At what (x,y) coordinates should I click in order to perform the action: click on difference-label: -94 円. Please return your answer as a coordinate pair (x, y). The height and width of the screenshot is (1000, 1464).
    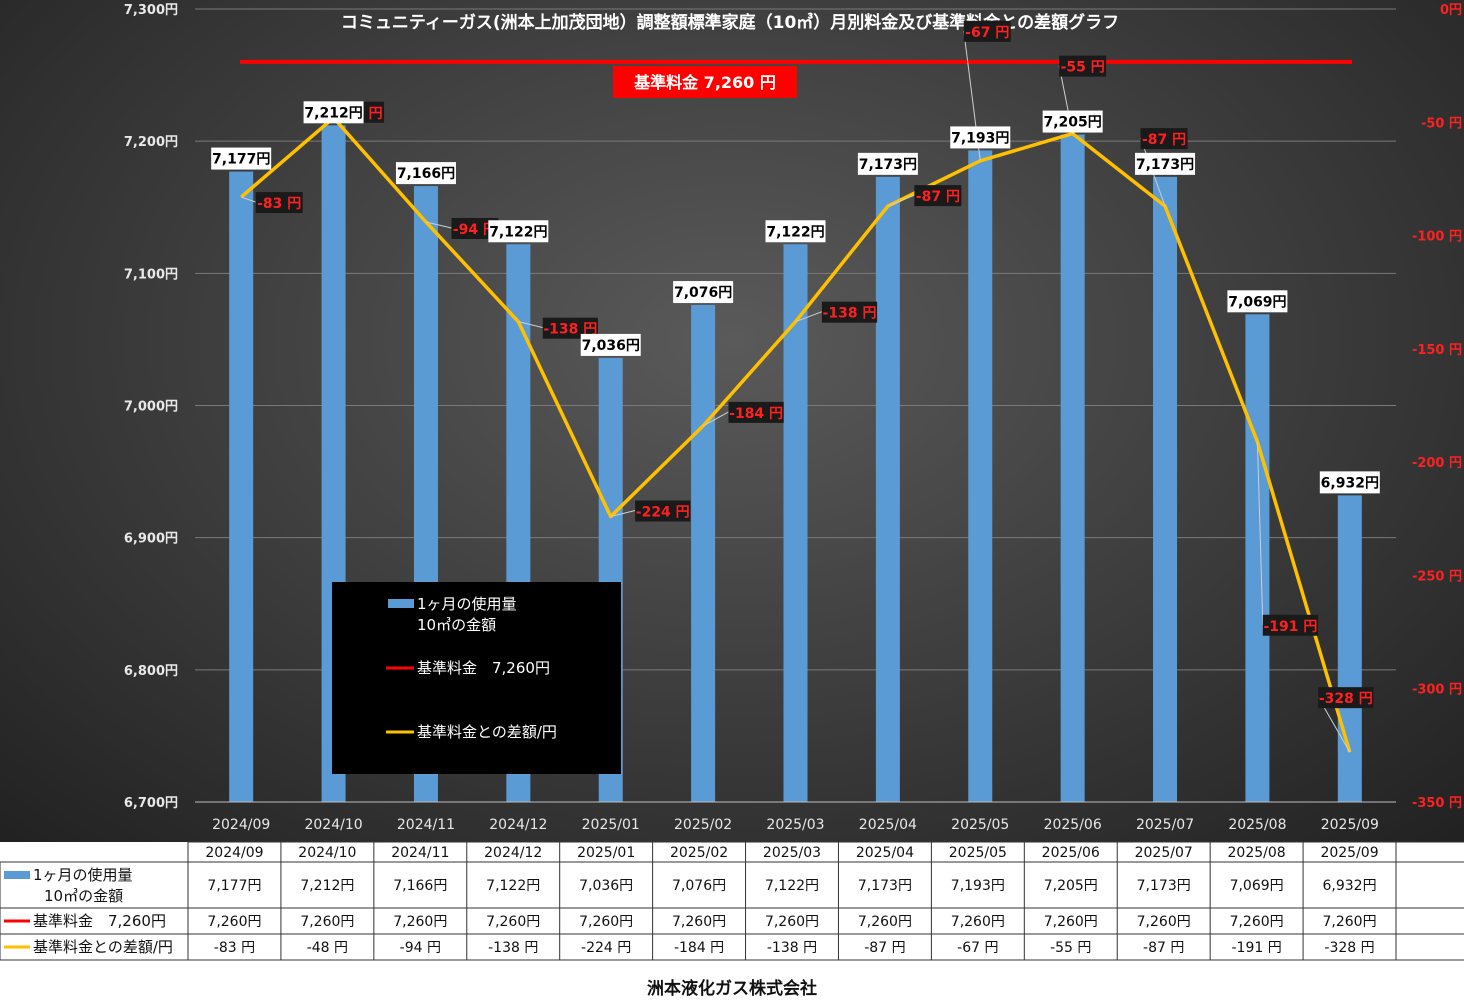
    Looking at the image, I should click on (475, 230).